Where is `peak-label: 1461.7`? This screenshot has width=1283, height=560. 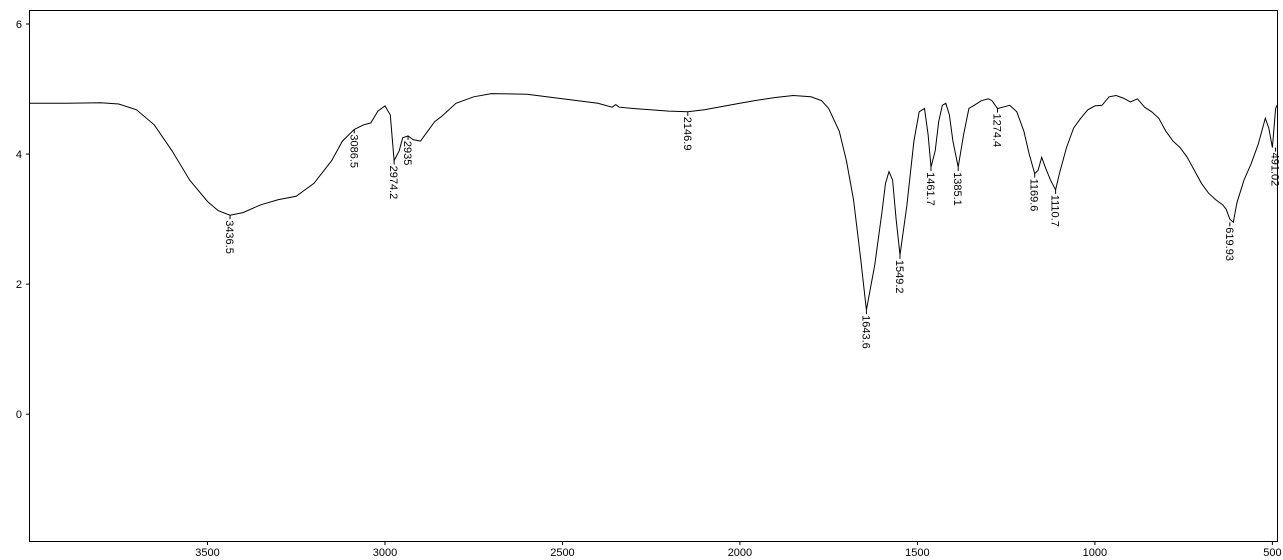
peak-label: 1461.7 is located at coordinates (930, 189).